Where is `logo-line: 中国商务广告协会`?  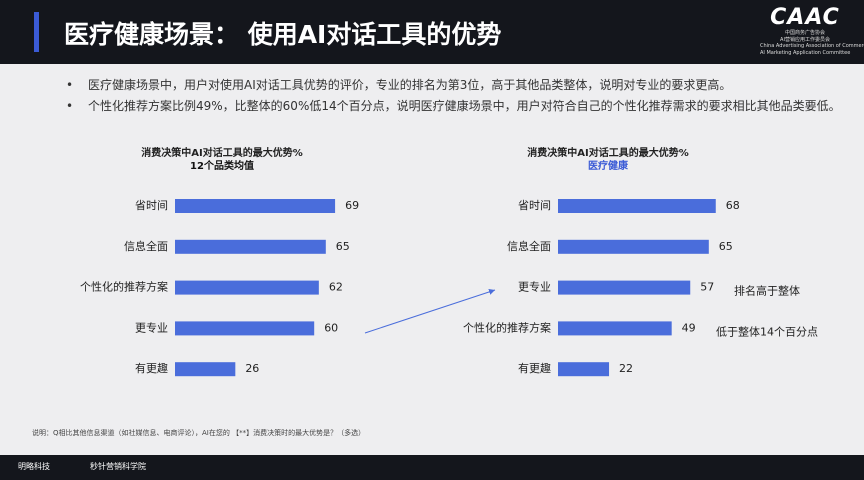 logo-line: 中国商务广告协会 is located at coordinates (804, 33).